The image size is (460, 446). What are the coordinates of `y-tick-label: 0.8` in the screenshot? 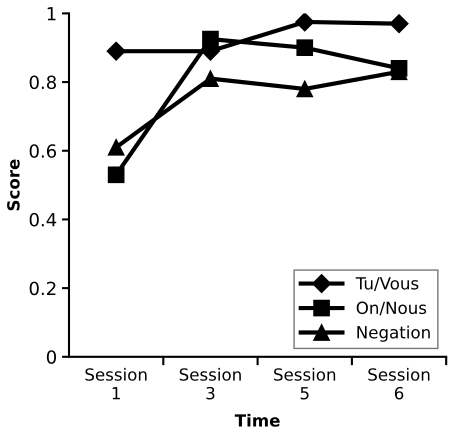 It's located at (43, 83).